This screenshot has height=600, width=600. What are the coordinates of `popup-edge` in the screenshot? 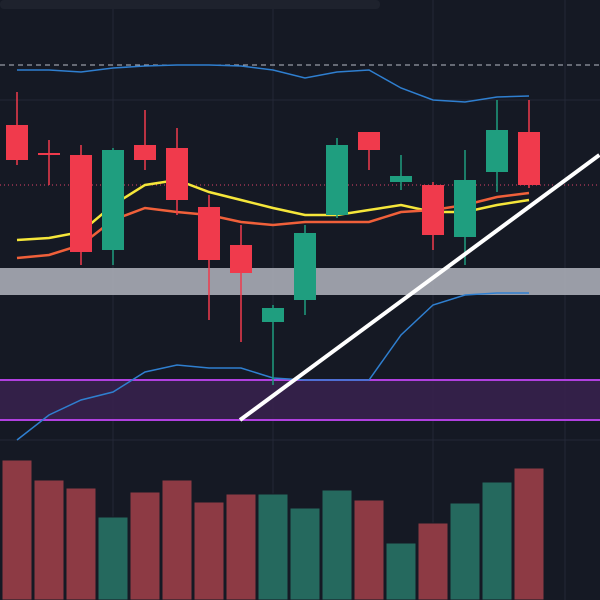 It's located at (190, 4).